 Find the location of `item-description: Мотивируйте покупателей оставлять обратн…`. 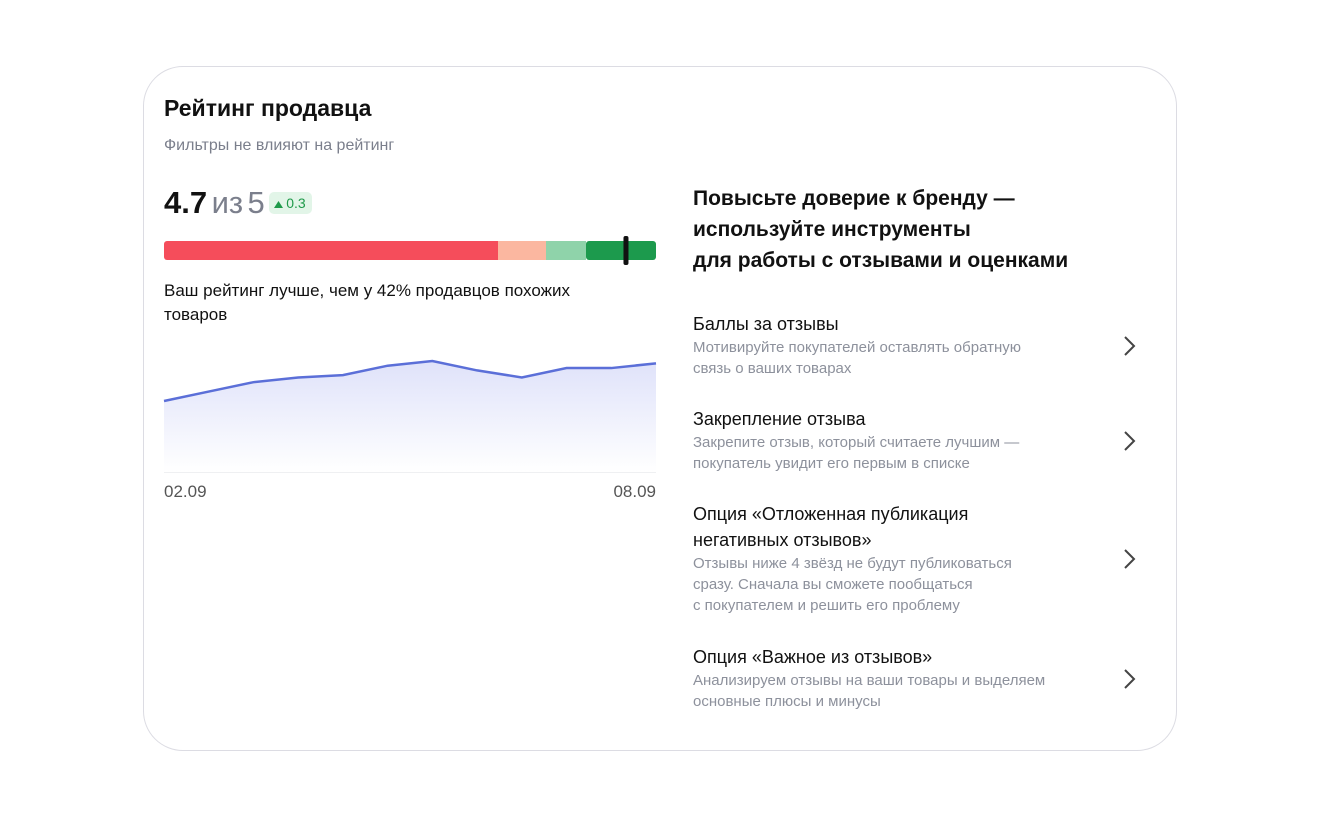

item-description: Мотивируйте покупателей оставлять обратн… is located at coordinates (857, 347).